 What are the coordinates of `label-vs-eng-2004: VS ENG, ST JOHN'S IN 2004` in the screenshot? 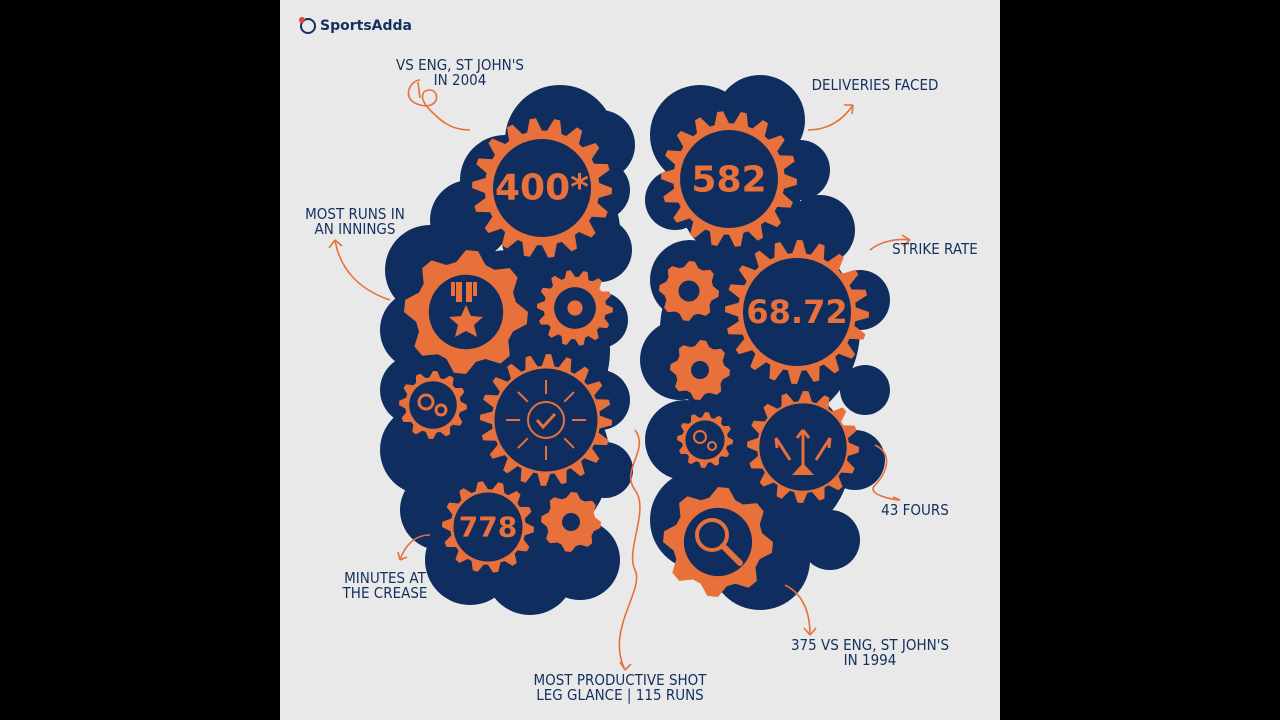 It's located at (460, 72).